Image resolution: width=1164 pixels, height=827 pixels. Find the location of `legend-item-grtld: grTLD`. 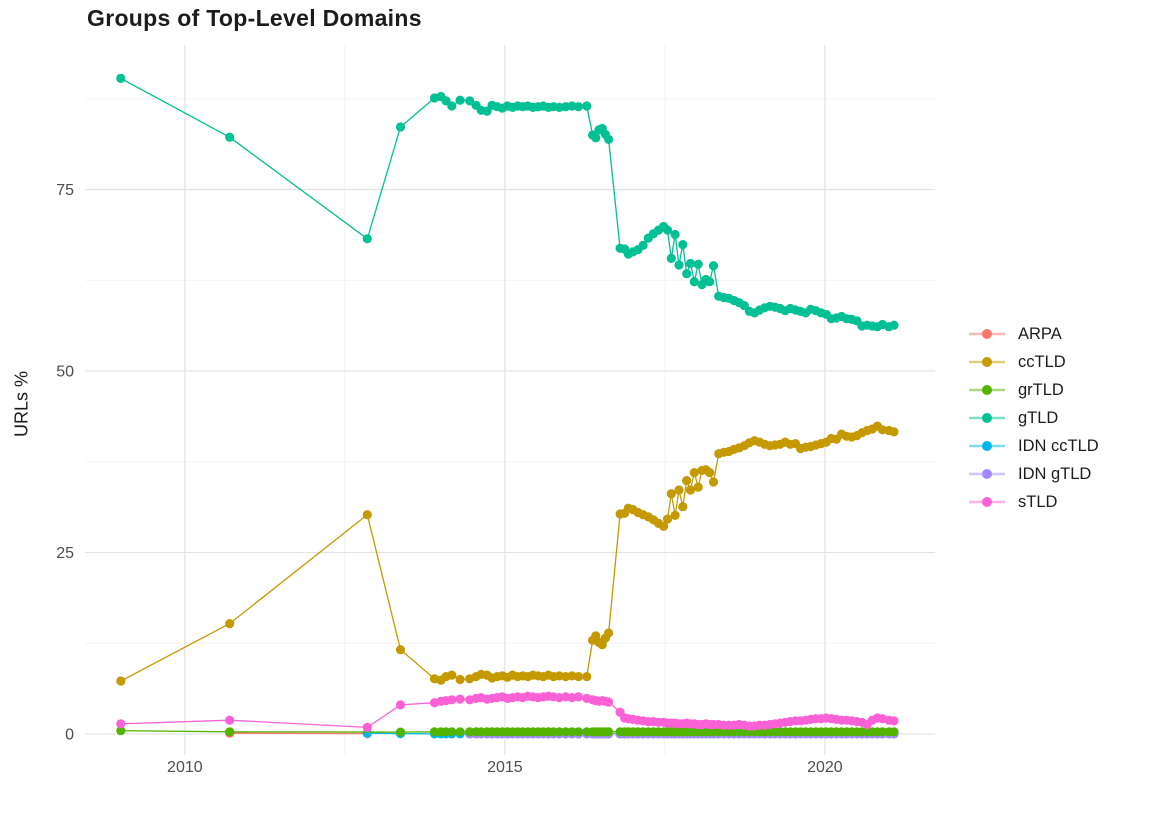

legend-item-grtld: grTLD is located at coordinates (1033, 390).